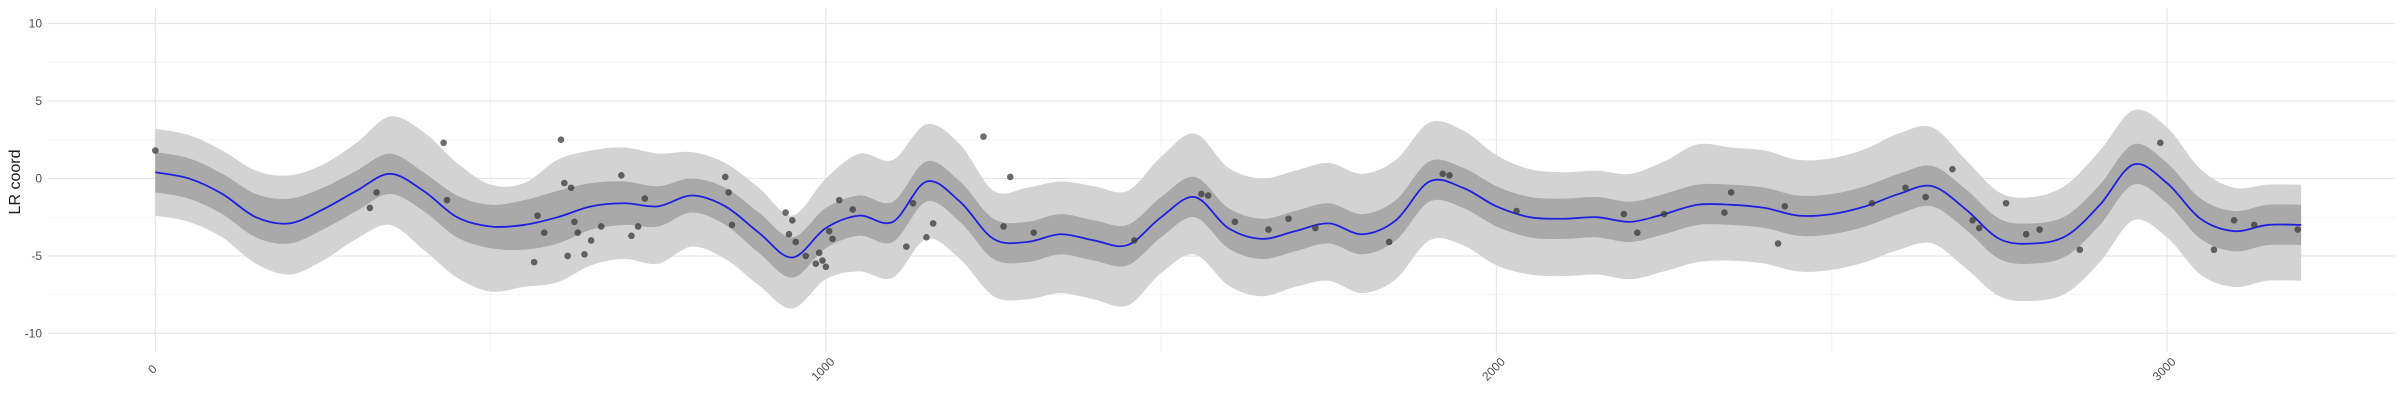 The height and width of the screenshot is (400, 2400). I want to click on y-tick-label: -5, so click(36, 256).